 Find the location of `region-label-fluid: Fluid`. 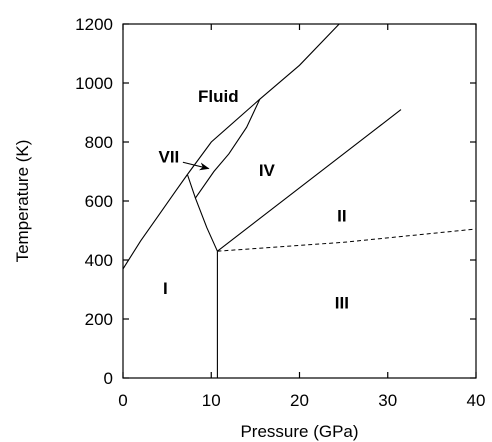

region-label-fluid: Fluid is located at coordinates (218, 96).